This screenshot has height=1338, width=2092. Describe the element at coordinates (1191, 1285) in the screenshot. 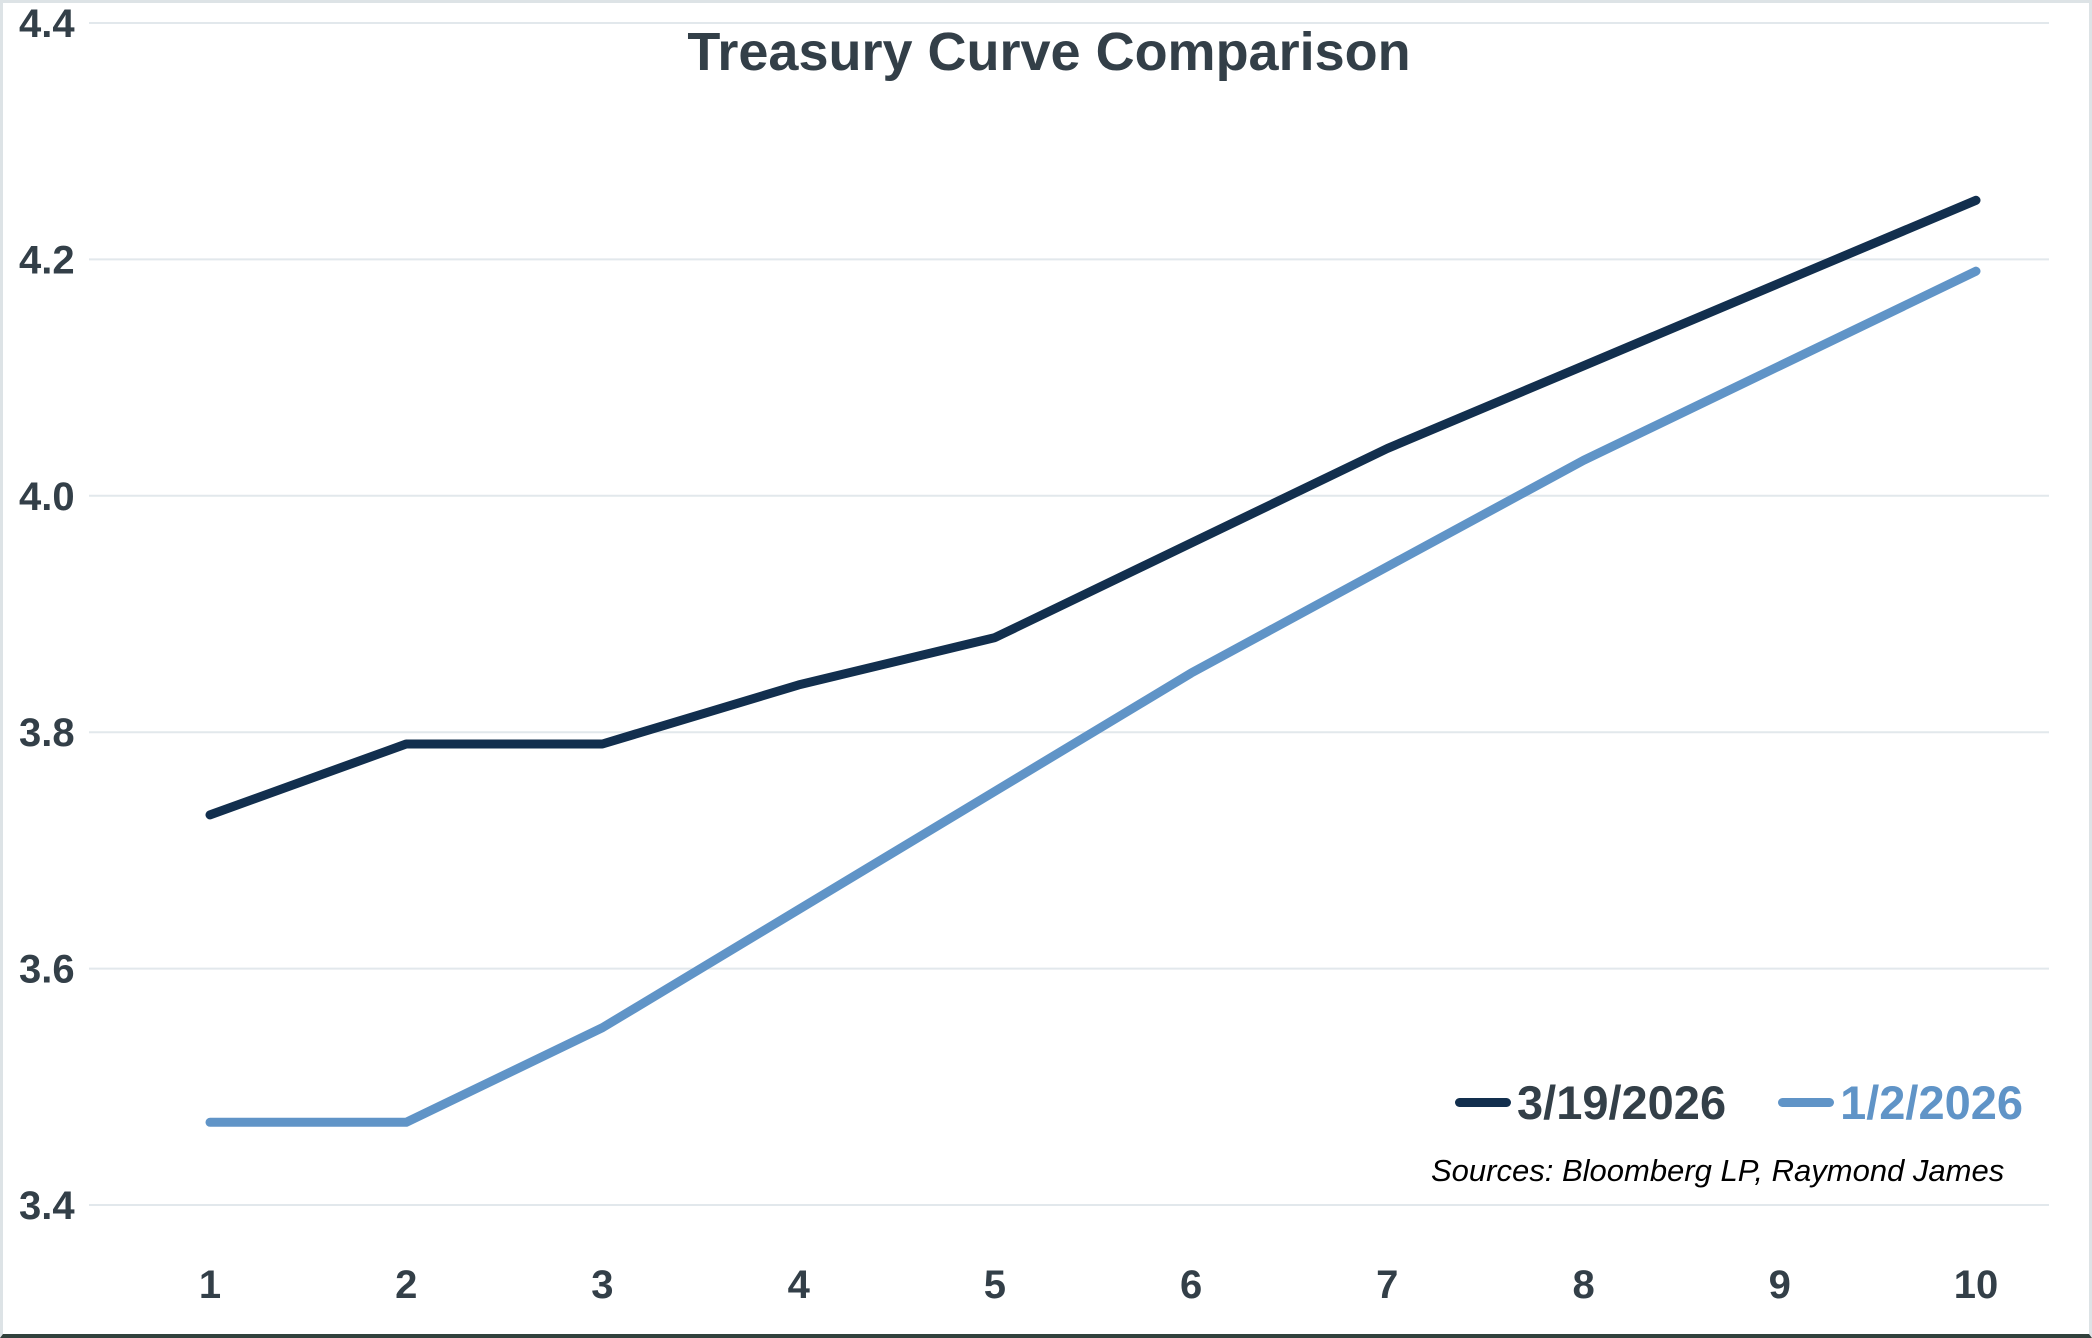

I see `x-tick-label-6: 6` at that location.